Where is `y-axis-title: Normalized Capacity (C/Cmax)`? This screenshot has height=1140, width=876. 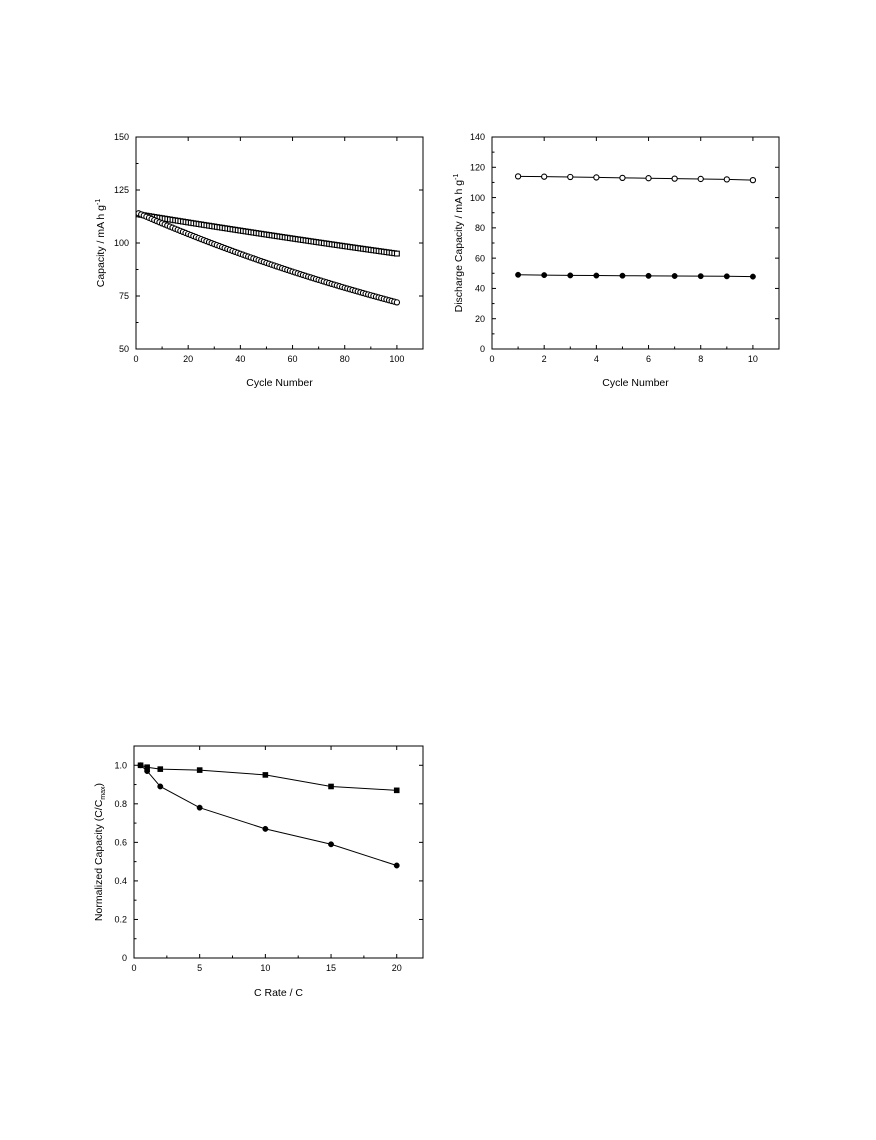
y-axis-title: Normalized Capacity (C/Cmax) is located at coordinates (100, 852).